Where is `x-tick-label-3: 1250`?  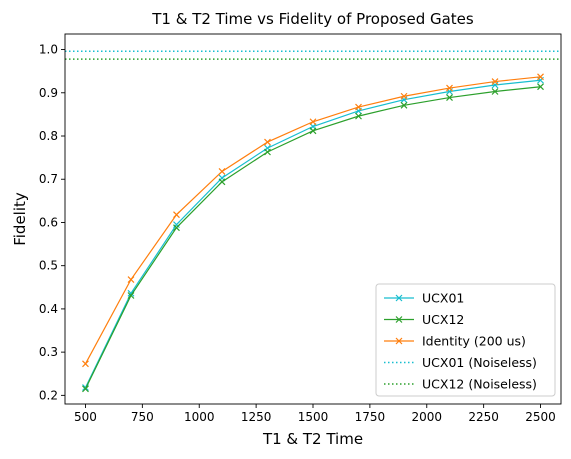
x-tick-label-3: 1250 is located at coordinates (256, 417).